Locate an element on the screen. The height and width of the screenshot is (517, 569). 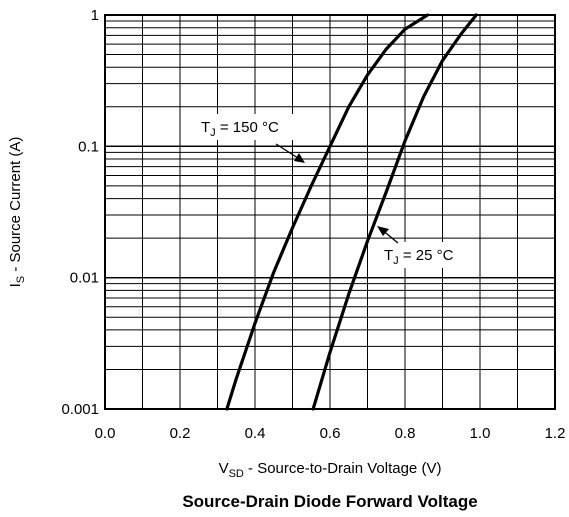
x-tick-label: 1.2 is located at coordinates (555, 433).